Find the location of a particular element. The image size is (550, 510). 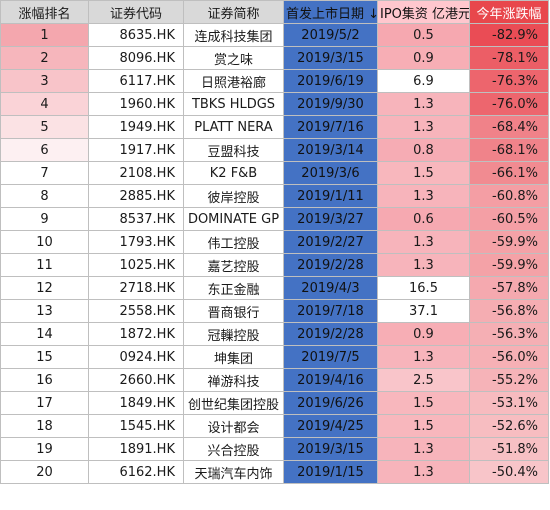

ytd-change-cell: -56.8% is located at coordinates (509, 311).